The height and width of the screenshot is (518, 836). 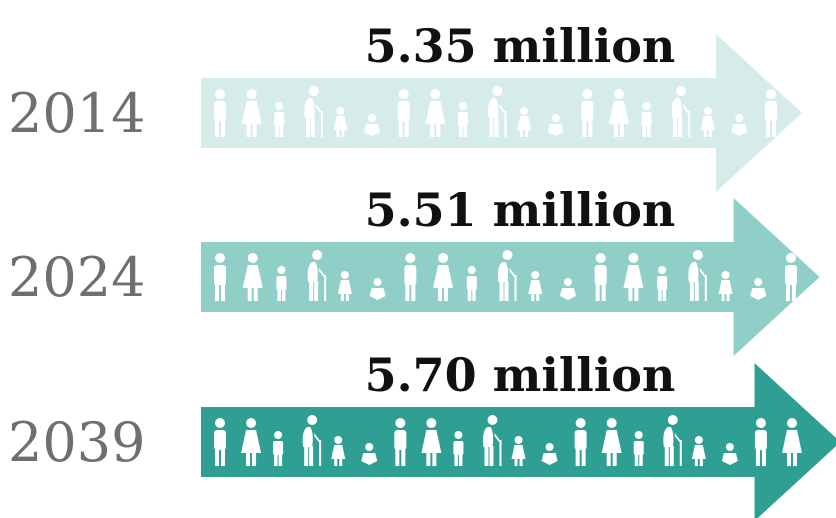 What do you see at coordinates (76, 442) in the screenshot?
I see `tick-label-2039: 2039` at bounding box center [76, 442].